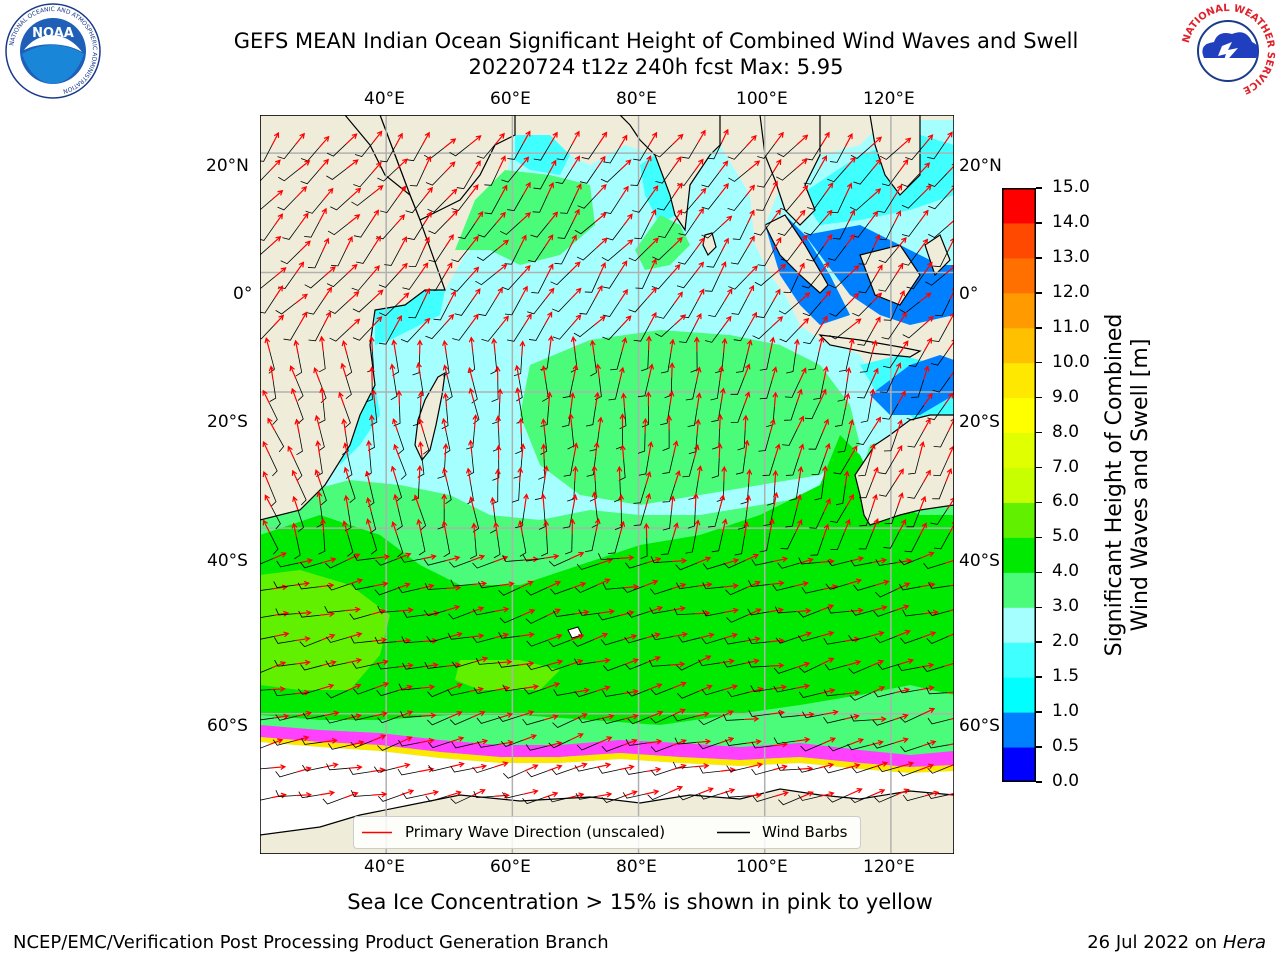  I want to click on legend-wind-barbs-label: Wind Barbs, so click(805, 832).